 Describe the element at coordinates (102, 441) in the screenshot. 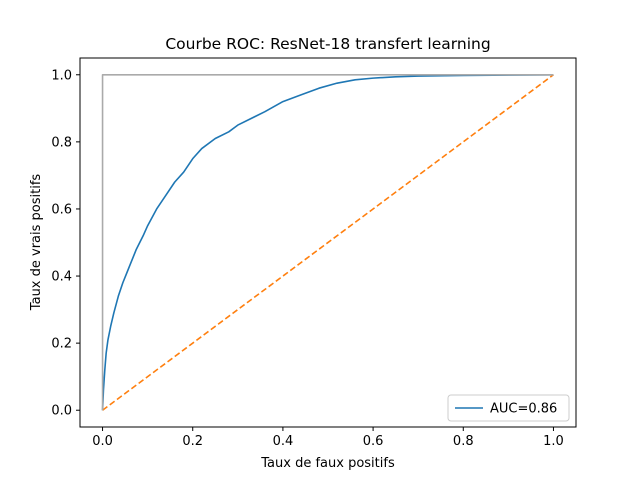

I see `x-tick-label: 0.0` at that location.